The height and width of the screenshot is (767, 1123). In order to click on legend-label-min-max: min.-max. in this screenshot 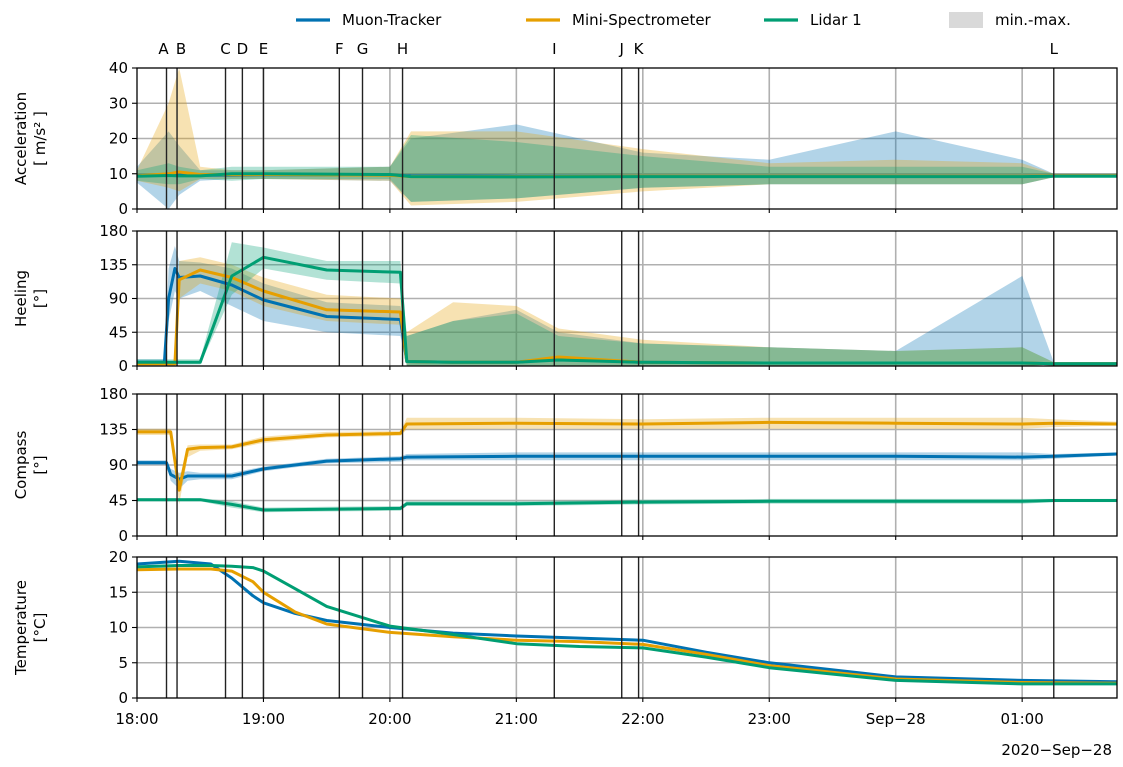, I will do `click(1033, 20)`.